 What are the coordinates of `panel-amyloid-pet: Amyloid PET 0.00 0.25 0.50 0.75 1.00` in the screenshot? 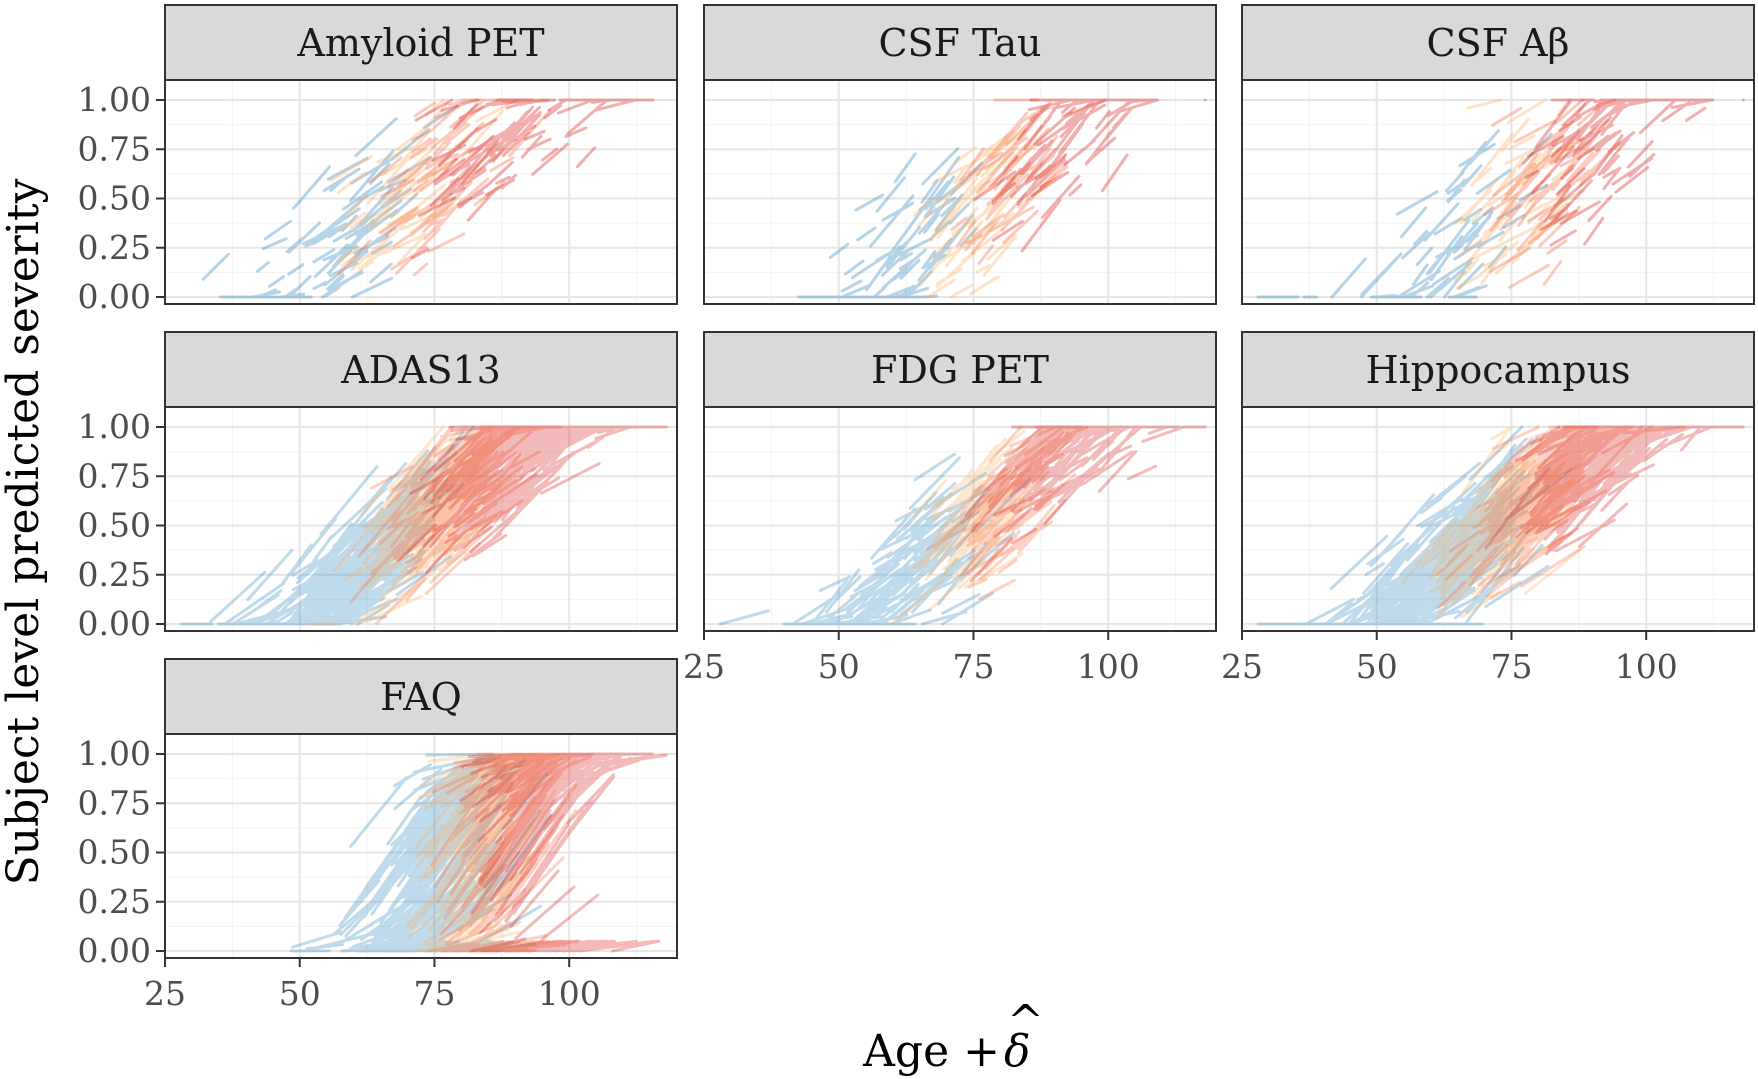 It's located at (378, 160).